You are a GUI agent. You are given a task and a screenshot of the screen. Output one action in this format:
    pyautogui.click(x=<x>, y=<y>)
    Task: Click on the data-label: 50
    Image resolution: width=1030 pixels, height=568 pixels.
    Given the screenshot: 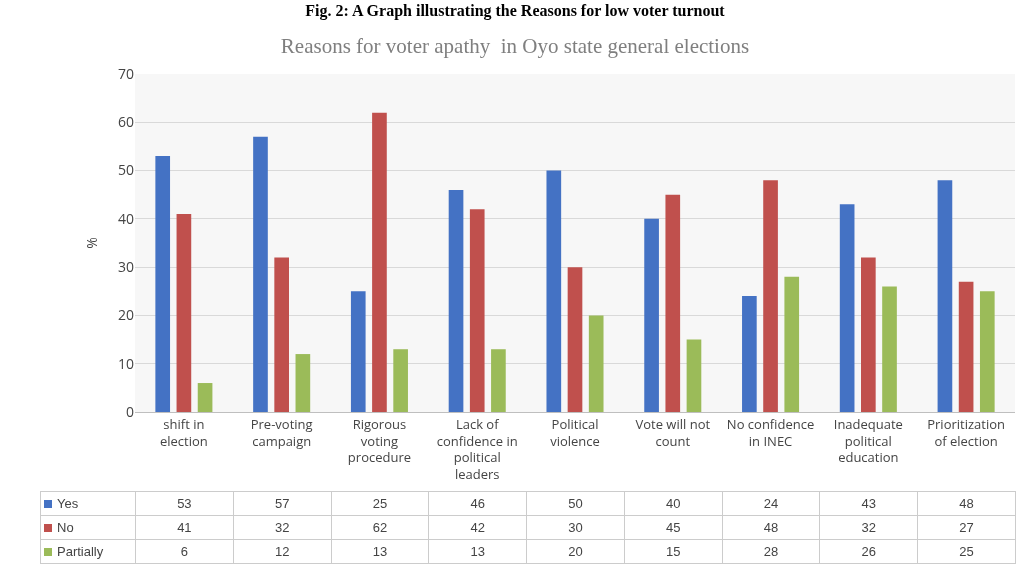 What is the action you would take?
    pyautogui.click(x=575, y=503)
    